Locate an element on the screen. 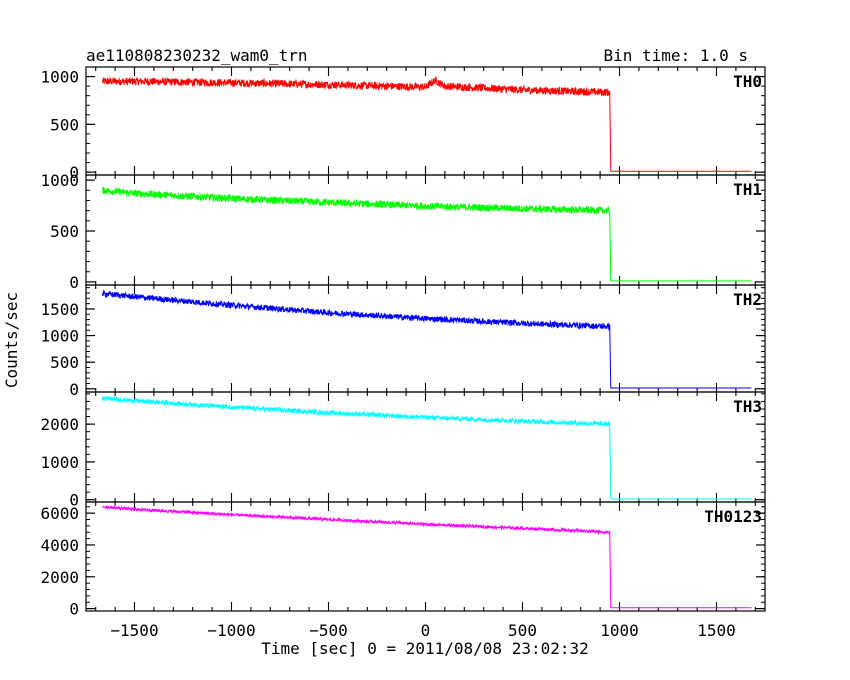 The height and width of the screenshot is (680, 850). x-tick-label: 0 is located at coordinates (426, 630).